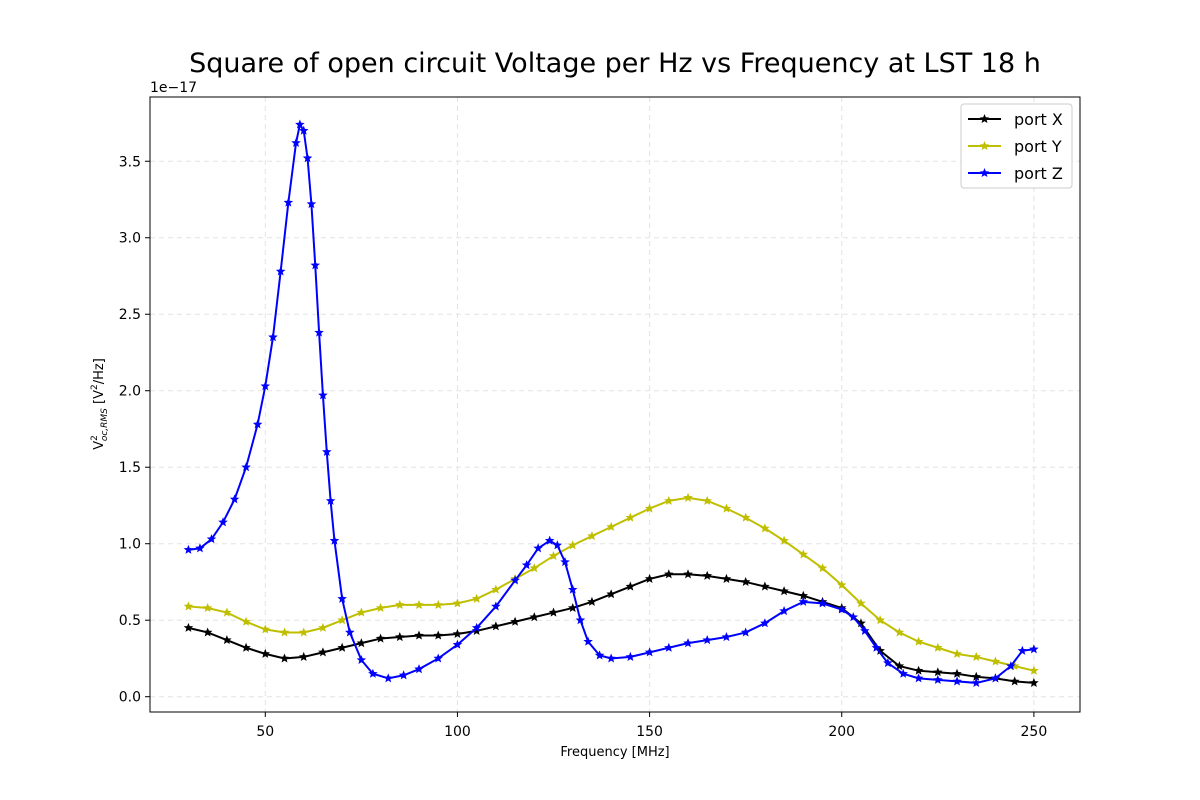 The height and width of the screenshot is (800, 1200). I want to click on y-axis-label: V2oc,RMS [V2/Hz], so click(100, 404).